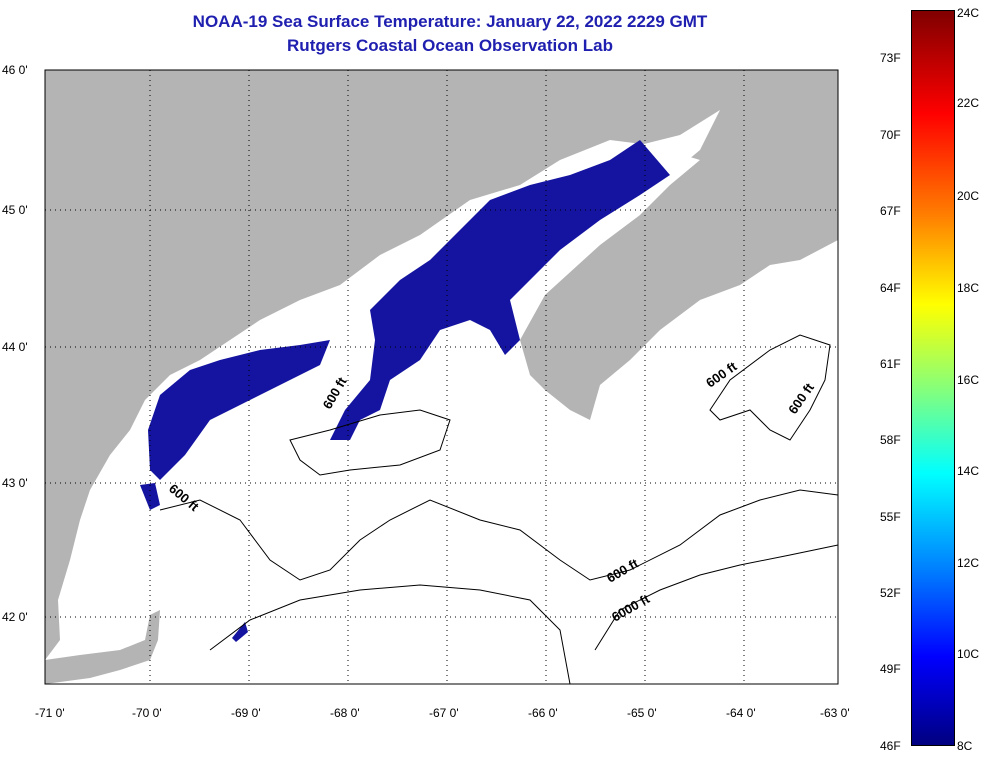 The height and width of the screenshot is (761, 984). What do you see at coordinates (933, 378) in the screenshot?
I see `colorbar` at bounding box center [933, 378].